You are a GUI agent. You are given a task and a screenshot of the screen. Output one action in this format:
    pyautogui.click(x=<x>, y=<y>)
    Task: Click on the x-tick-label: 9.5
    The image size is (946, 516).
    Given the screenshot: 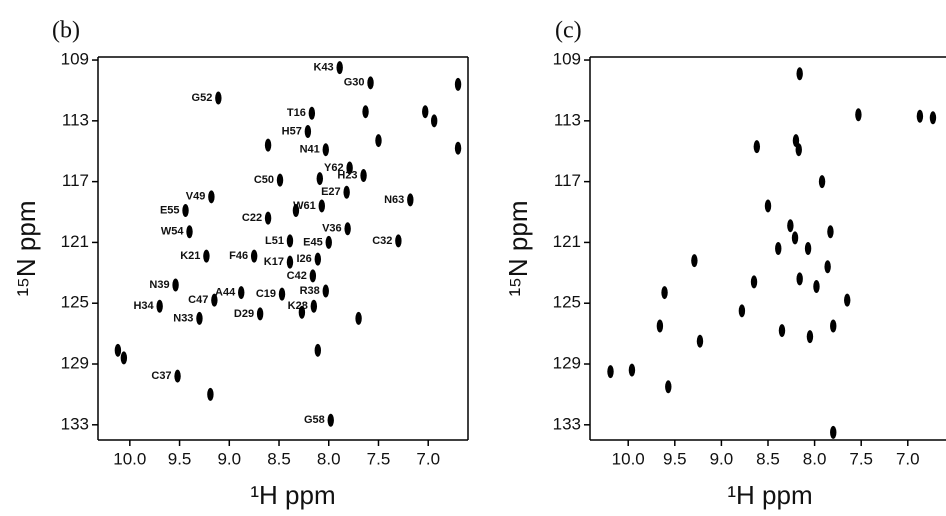 What is the action you would take?
    pyautogui.click(x=180, y=458)
    